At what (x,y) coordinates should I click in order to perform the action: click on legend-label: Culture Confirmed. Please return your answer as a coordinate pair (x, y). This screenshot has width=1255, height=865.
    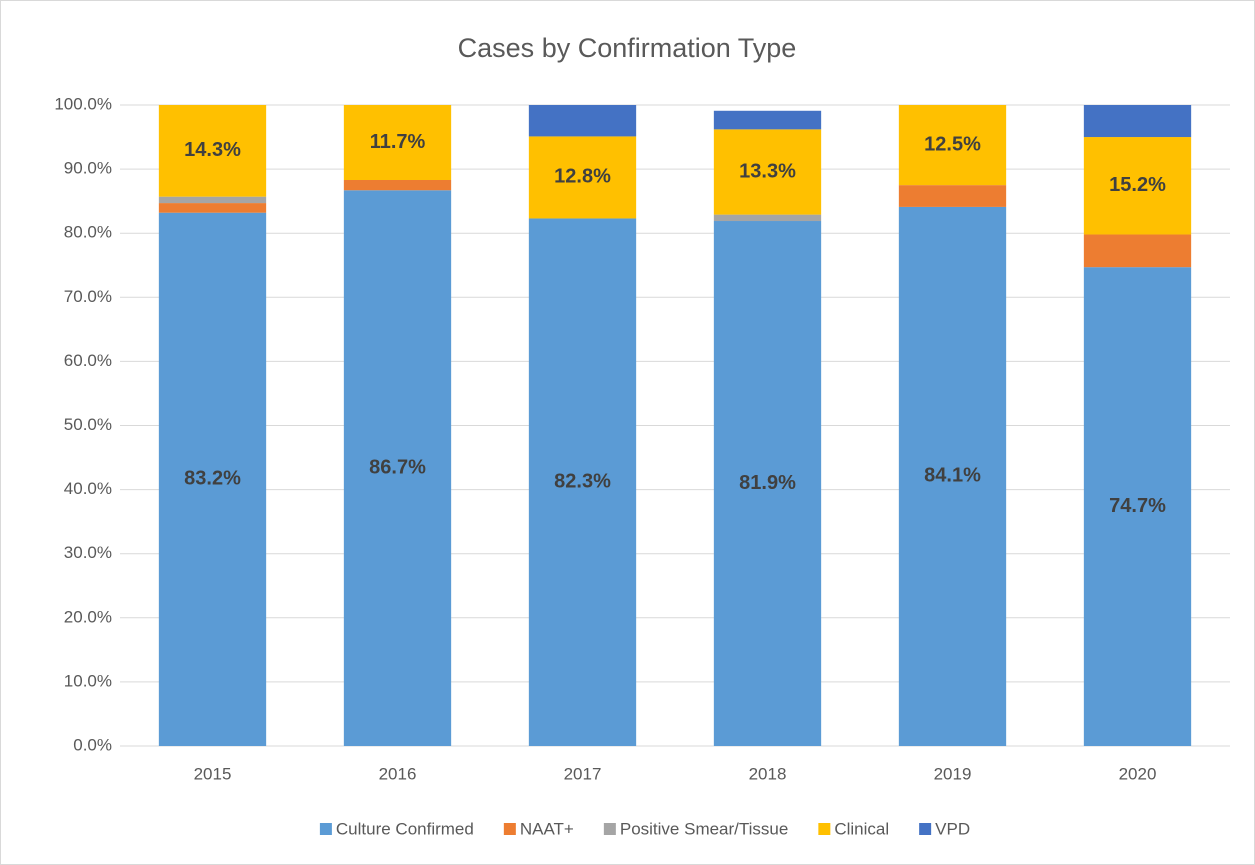
    Looking at the image, I should click on (405, 828).